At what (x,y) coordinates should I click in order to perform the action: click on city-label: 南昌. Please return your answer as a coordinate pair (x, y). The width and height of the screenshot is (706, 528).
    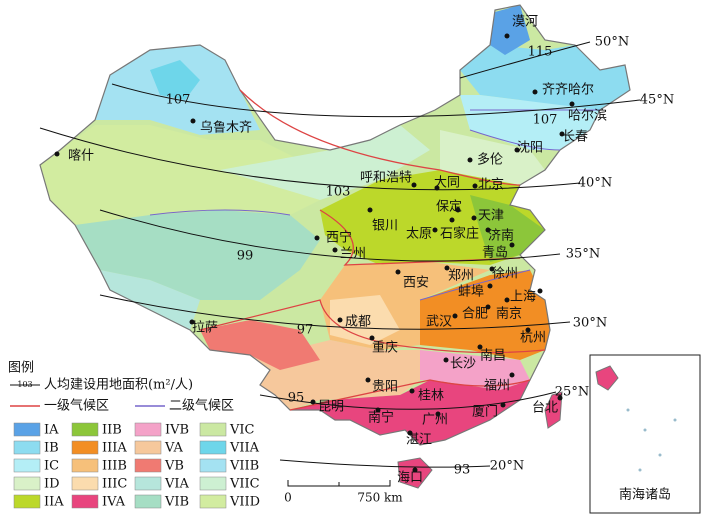
    Looking at the image, I should click on (493, 356).